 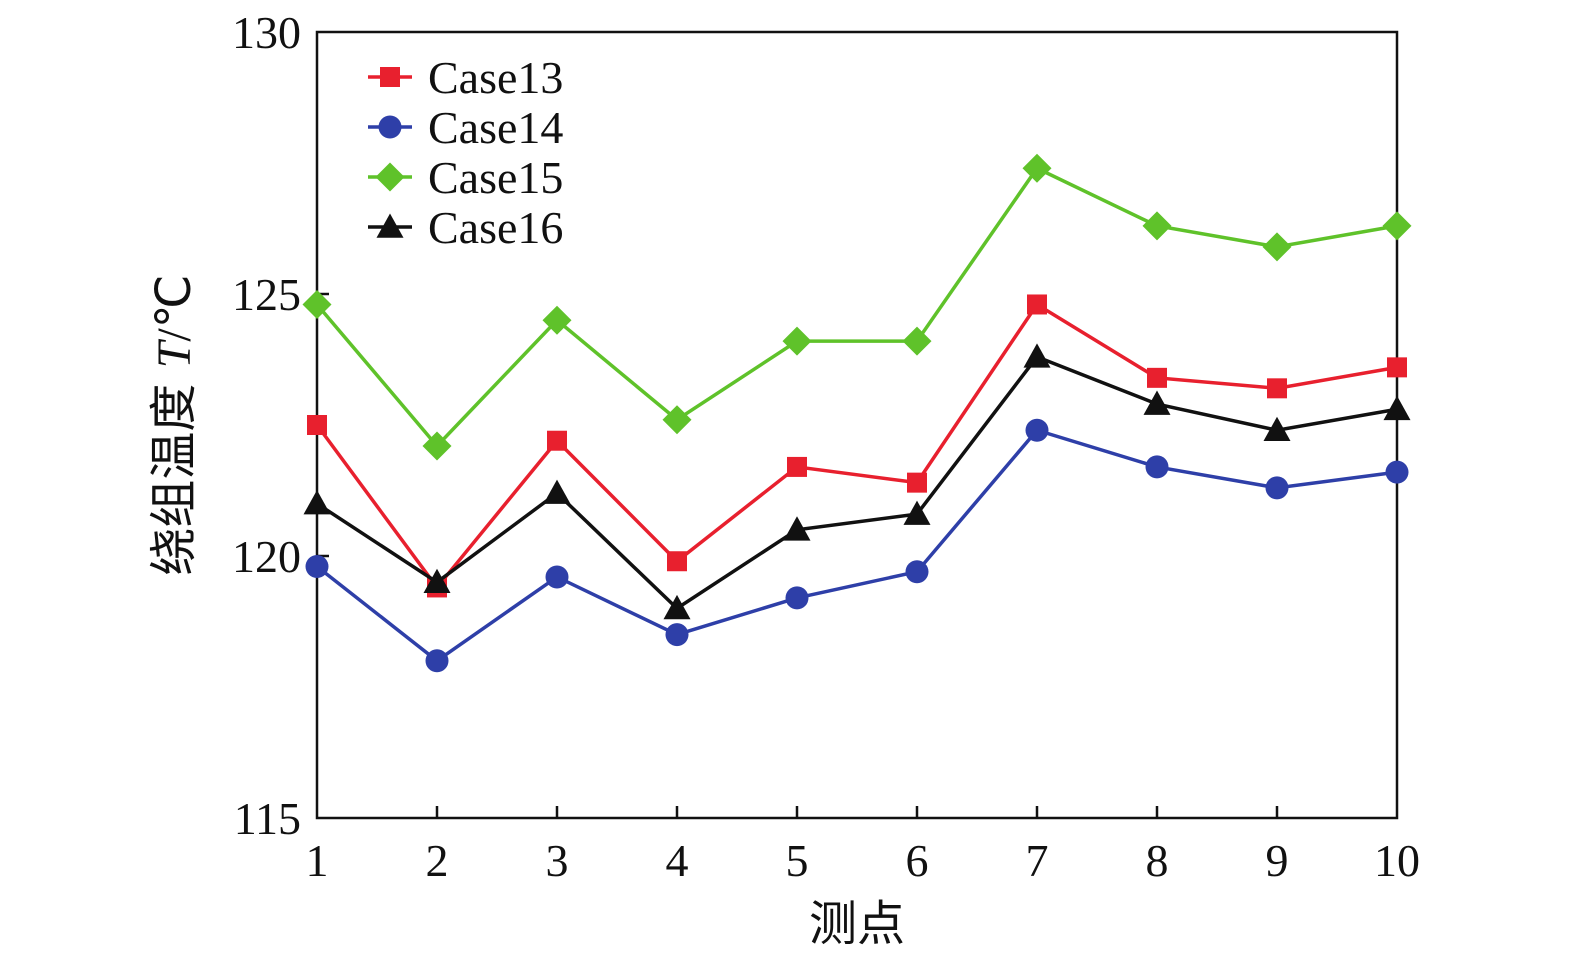 I want to click on legend-item: Case15, so click(x=465, y=177).